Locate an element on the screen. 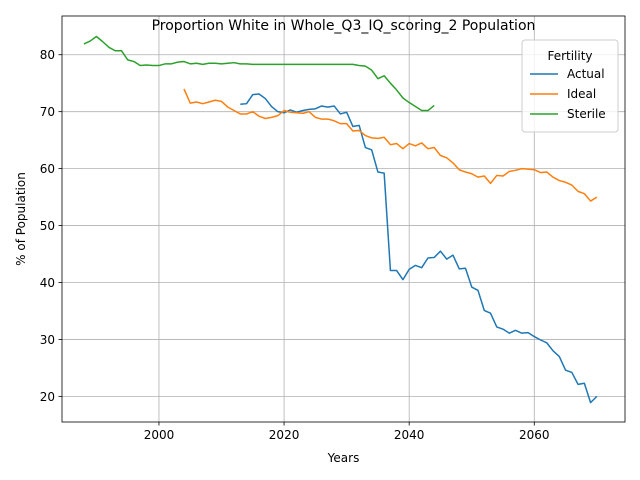  y-tick-label: 80 is located at coordinates (47, 55).